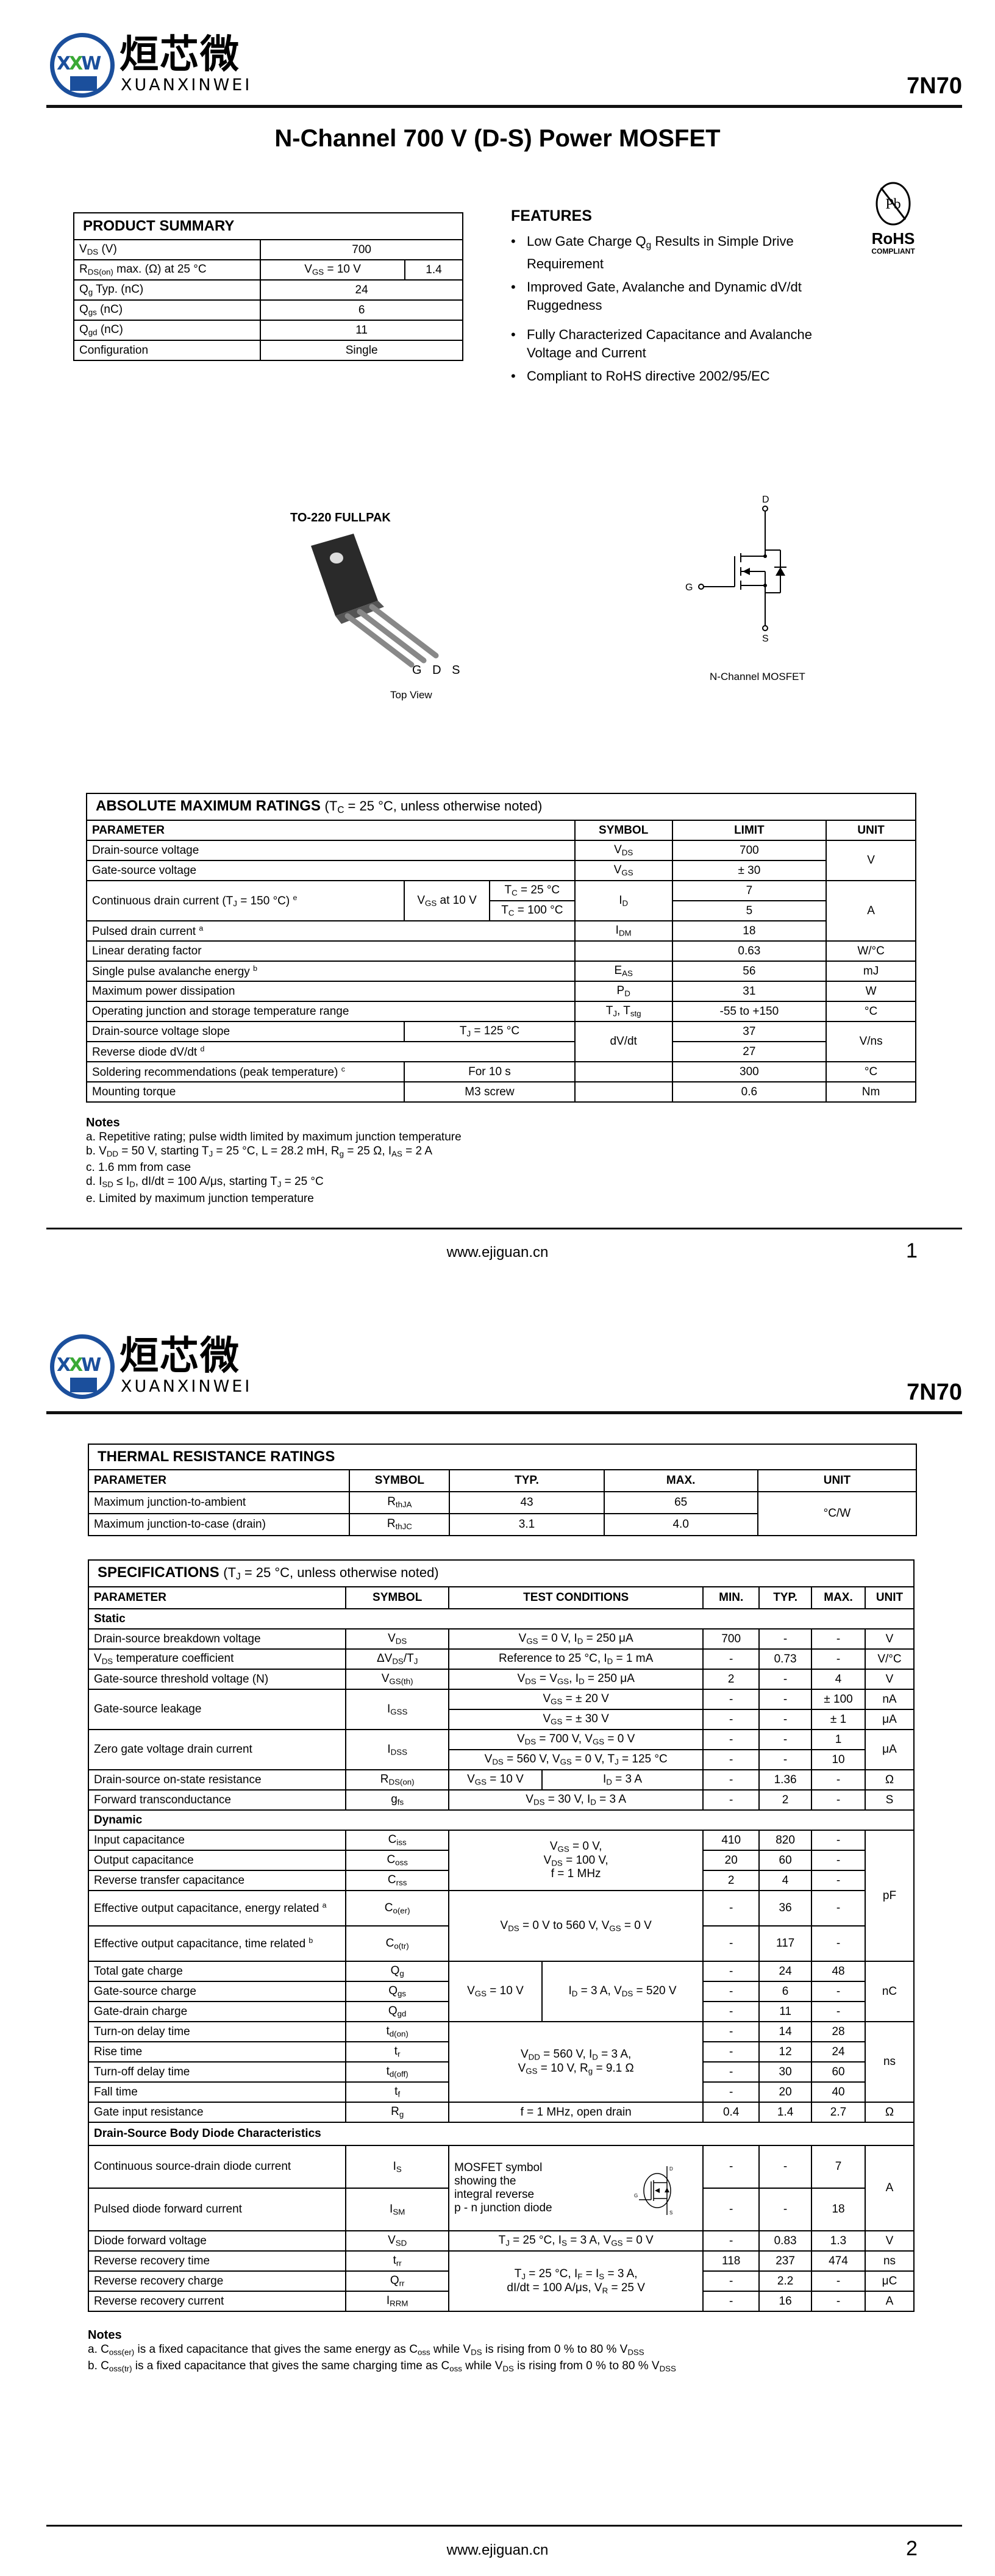 The width and height of the screenshot is (995, 2576). I want to click on cell: 474, so click(839, 2261).